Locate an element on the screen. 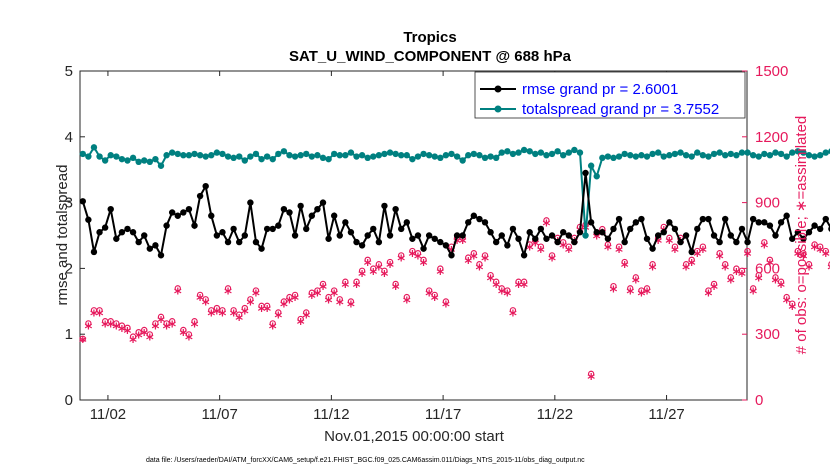 The image size is (830, 470). y-right-tick-label-4: 1200 is located at coordinates (771, 137).